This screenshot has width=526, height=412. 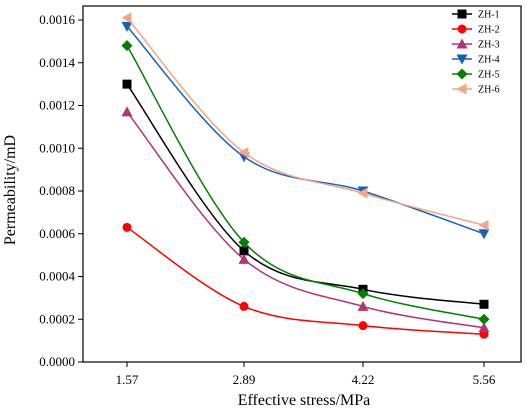 What do you see at coordinates (489, 30) in the screenshot?
I see `legend-label-zh-2: ZH-2` at bounding box center [489, 30].